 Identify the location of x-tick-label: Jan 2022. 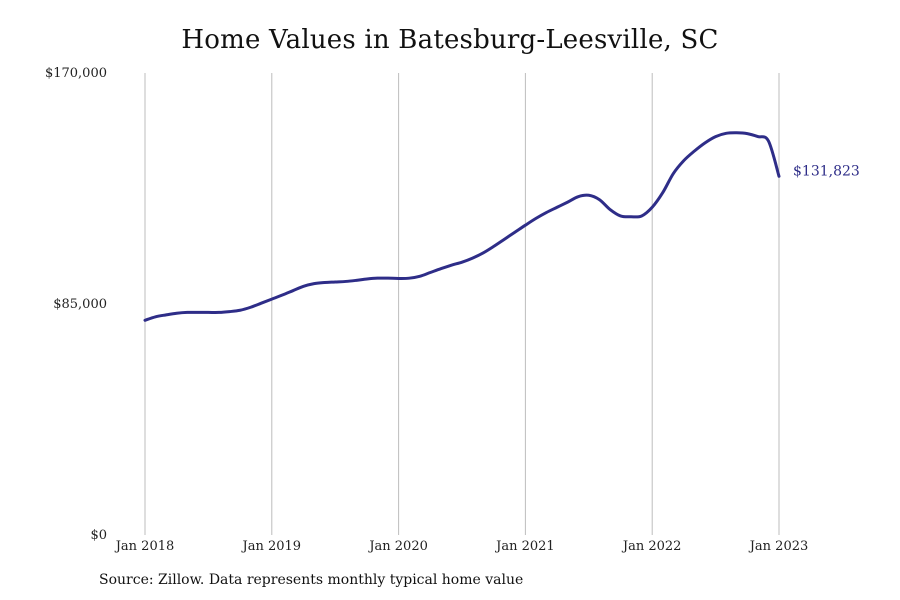
(651, 546).